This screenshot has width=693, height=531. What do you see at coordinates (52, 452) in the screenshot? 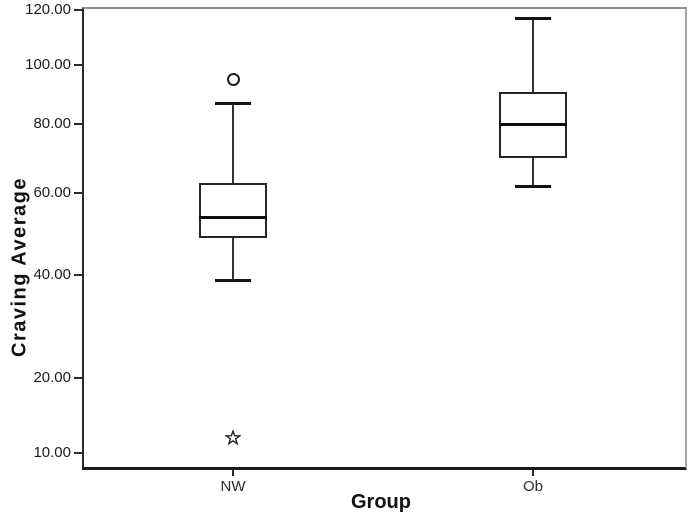
I see `y-tick-label: 10.00` at bounding box center [52, 452].